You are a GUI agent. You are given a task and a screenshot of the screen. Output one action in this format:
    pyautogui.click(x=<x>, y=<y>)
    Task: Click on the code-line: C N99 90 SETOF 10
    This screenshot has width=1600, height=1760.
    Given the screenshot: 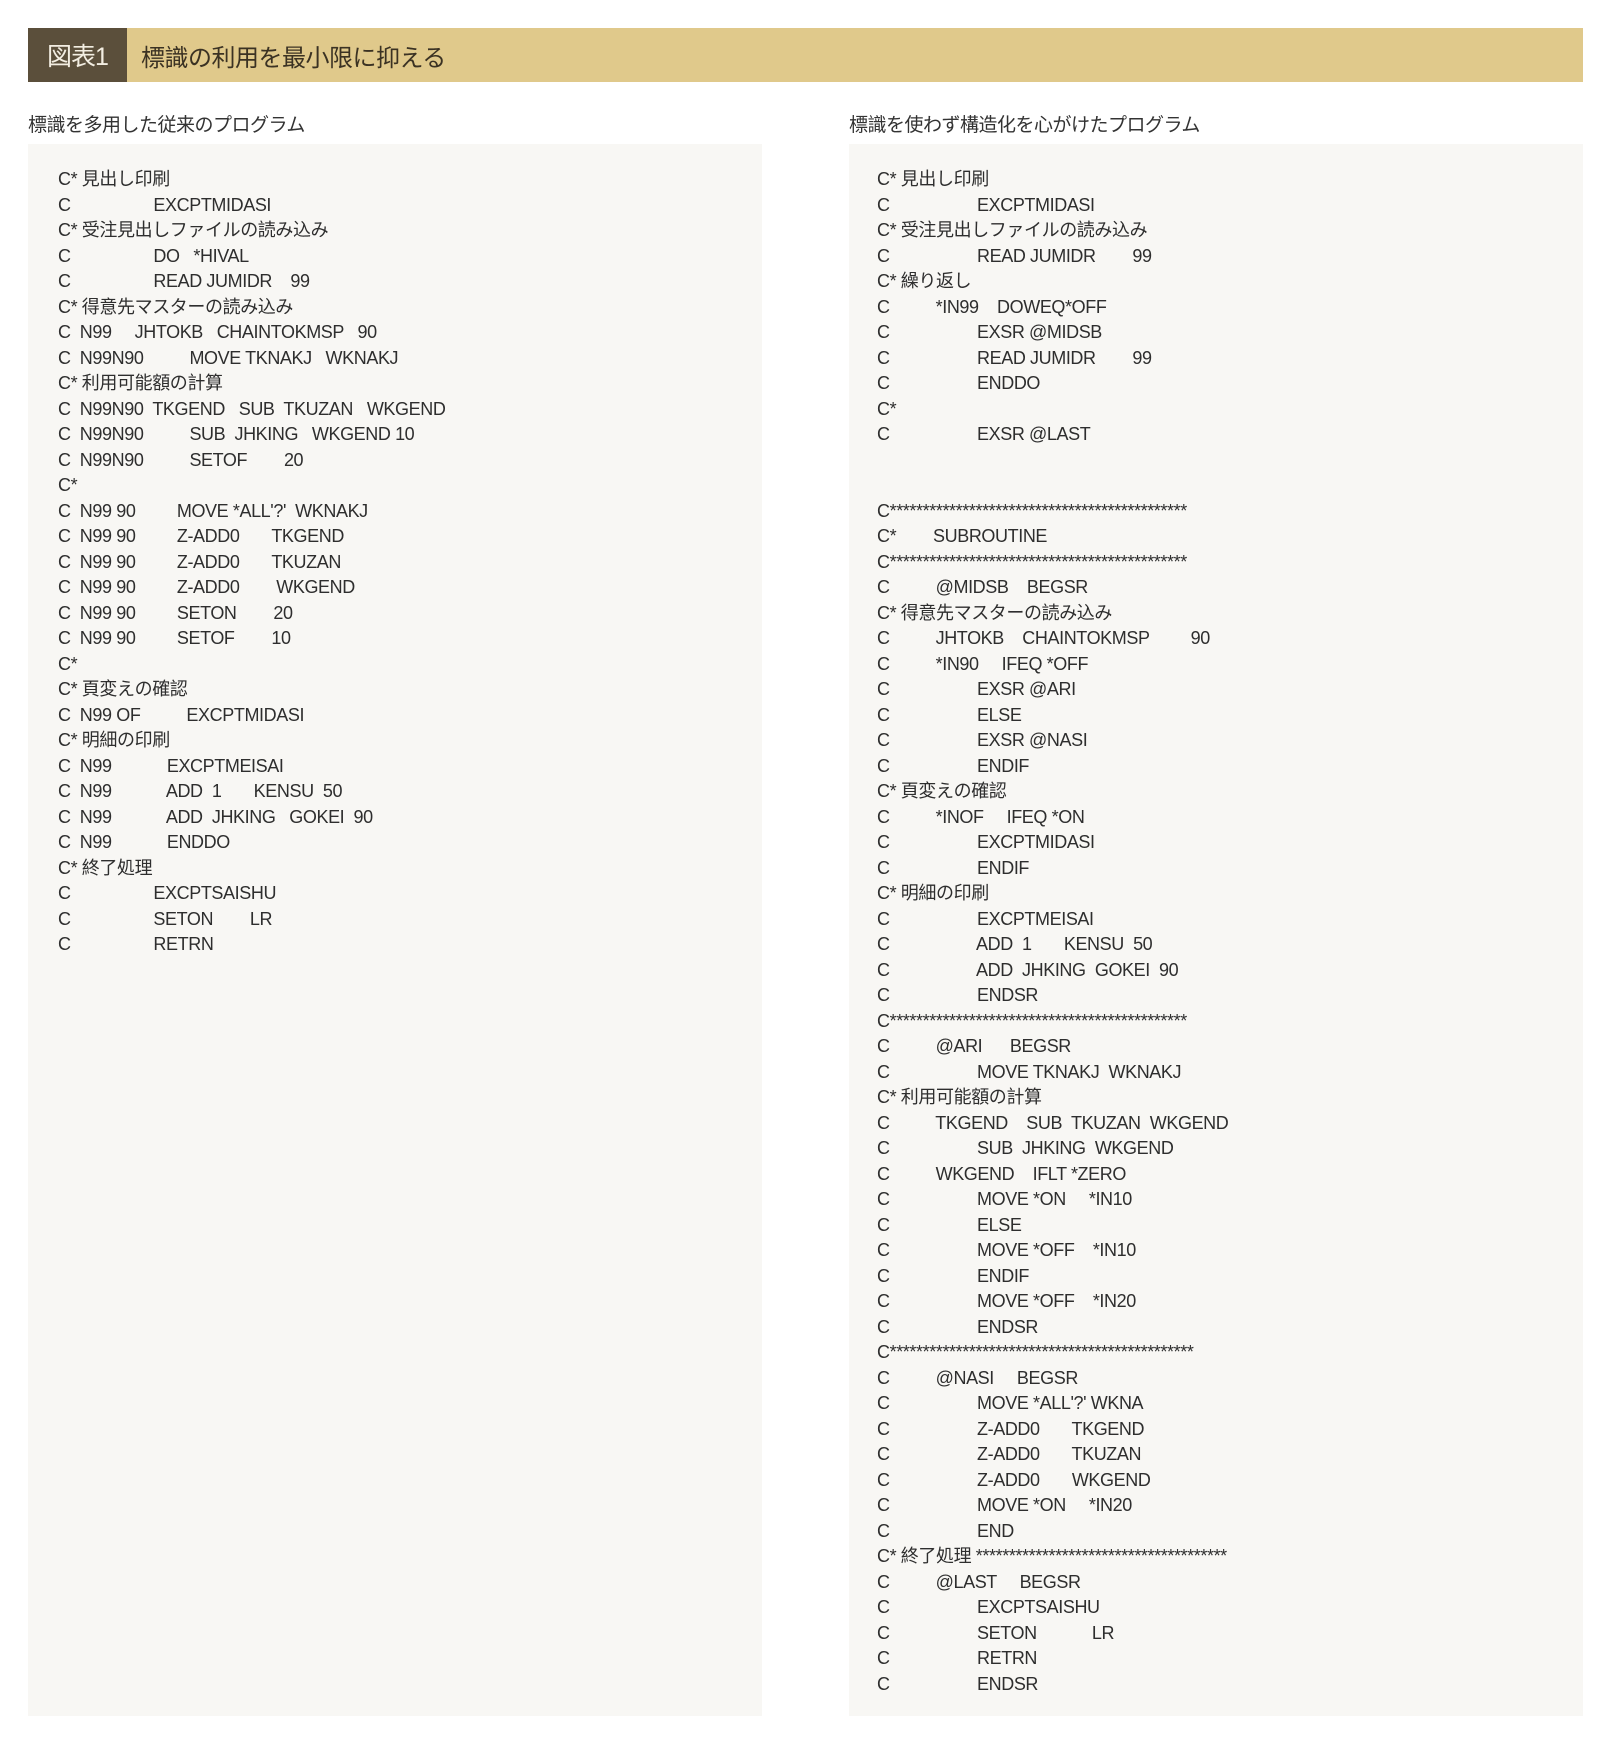 What is the action you would take?
    pyautogui.click(x=174, y=638)
    